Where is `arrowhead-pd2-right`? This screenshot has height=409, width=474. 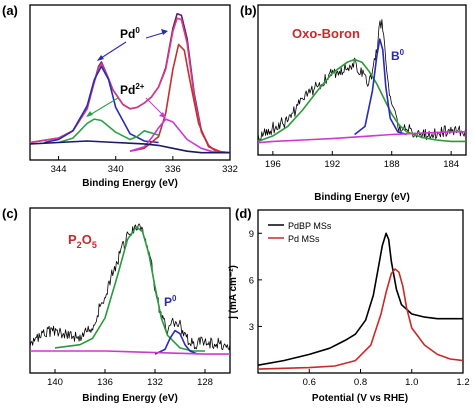
arrowhead-pd2-right is located at coordinates (162, 115).